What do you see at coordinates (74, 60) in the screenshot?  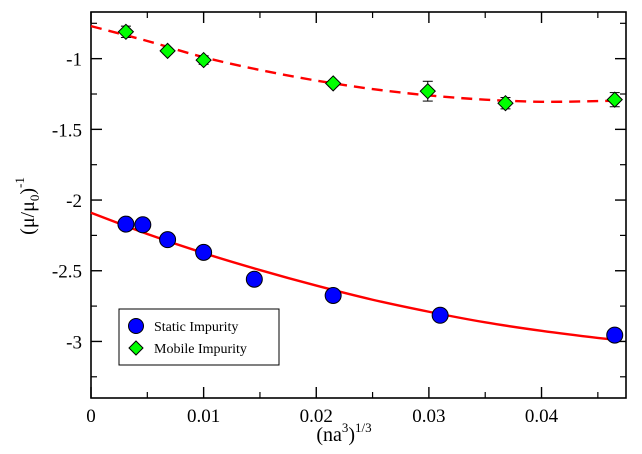 I see `y-tick-label: -1` at bounding box center [74, 60].